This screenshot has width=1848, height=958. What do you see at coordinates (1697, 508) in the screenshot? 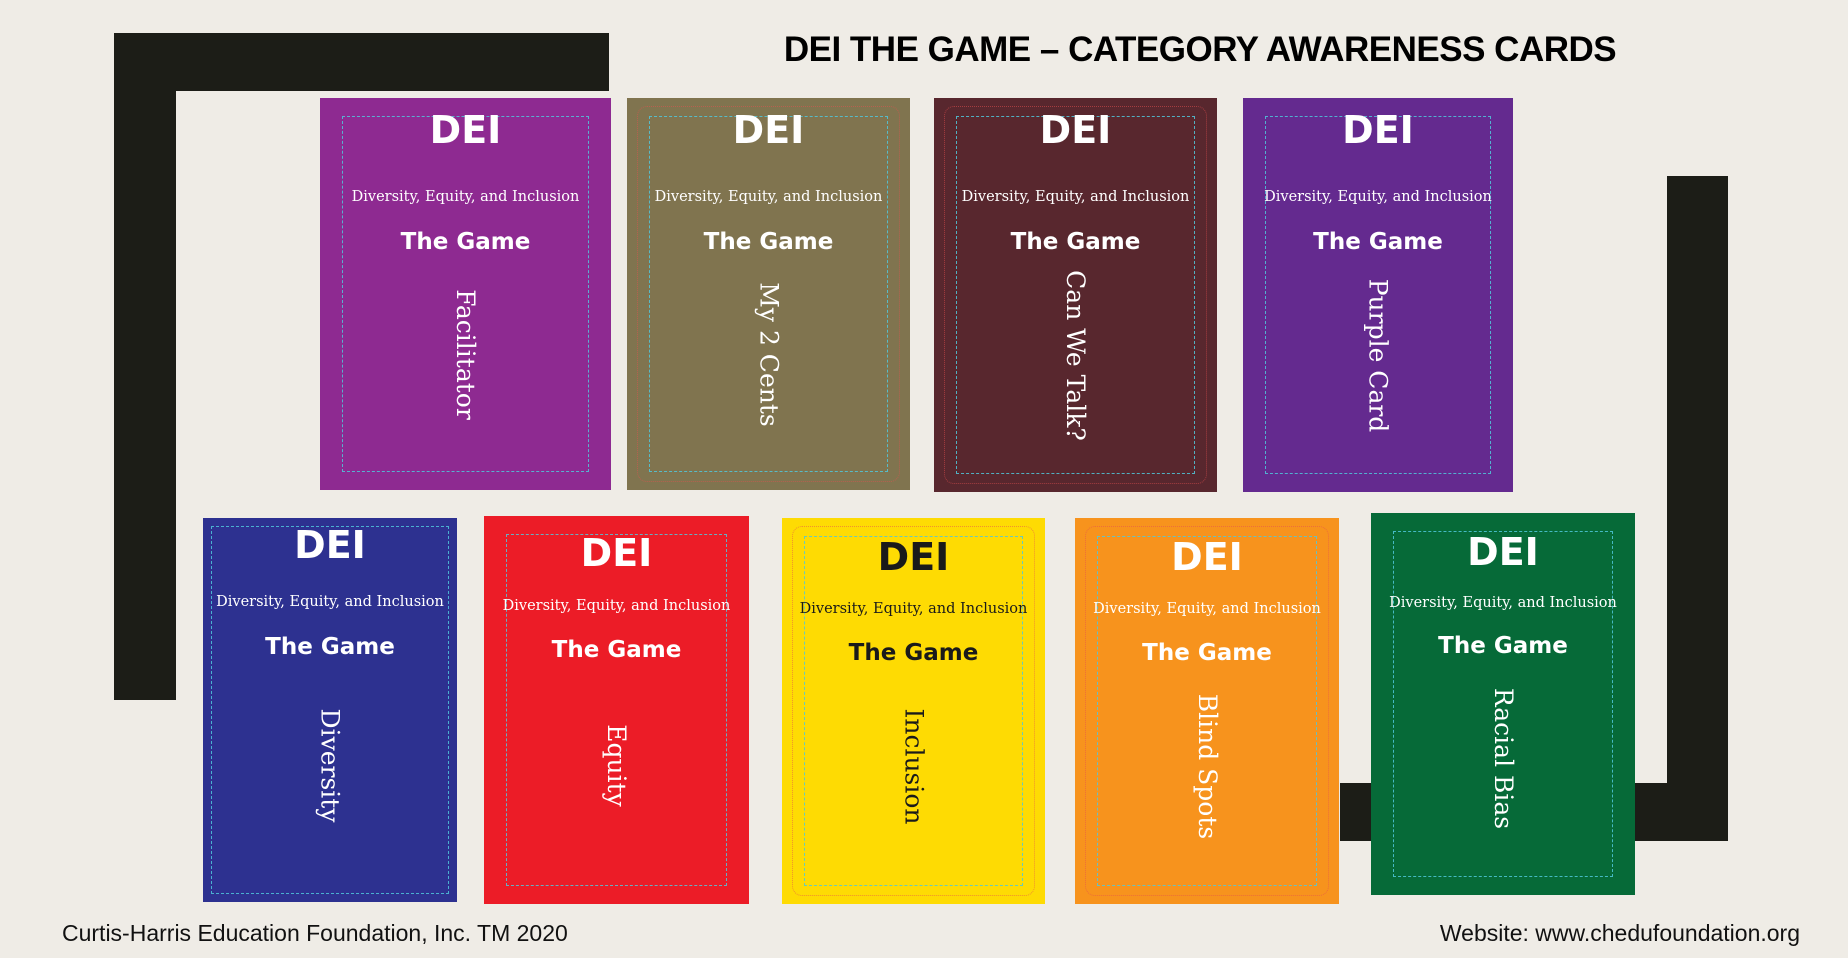
I see `bracket-right-side` at bounding box center [1697, 508].